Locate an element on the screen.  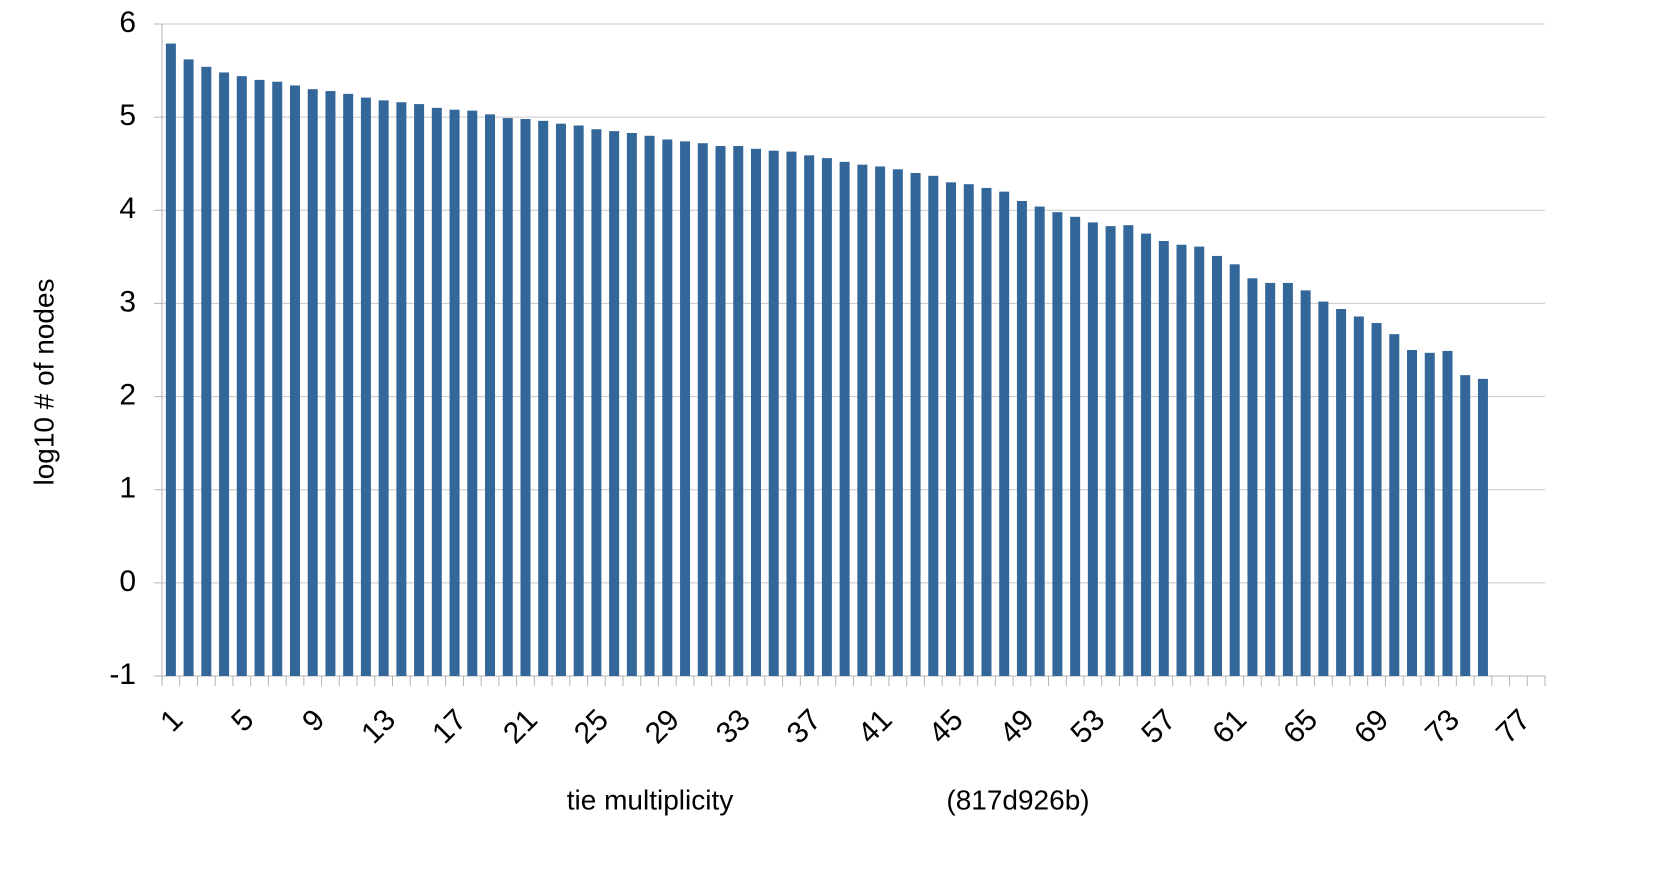
y-tick-label: 3 is located at coordinates (127, 301).